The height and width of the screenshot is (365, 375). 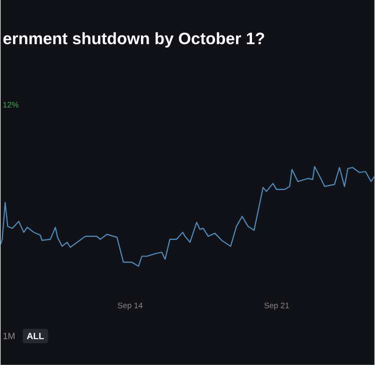 What do you see at coordinates (8, 336) in the screenshot?
I see `text: 1M` at bounding box center [8, 336].